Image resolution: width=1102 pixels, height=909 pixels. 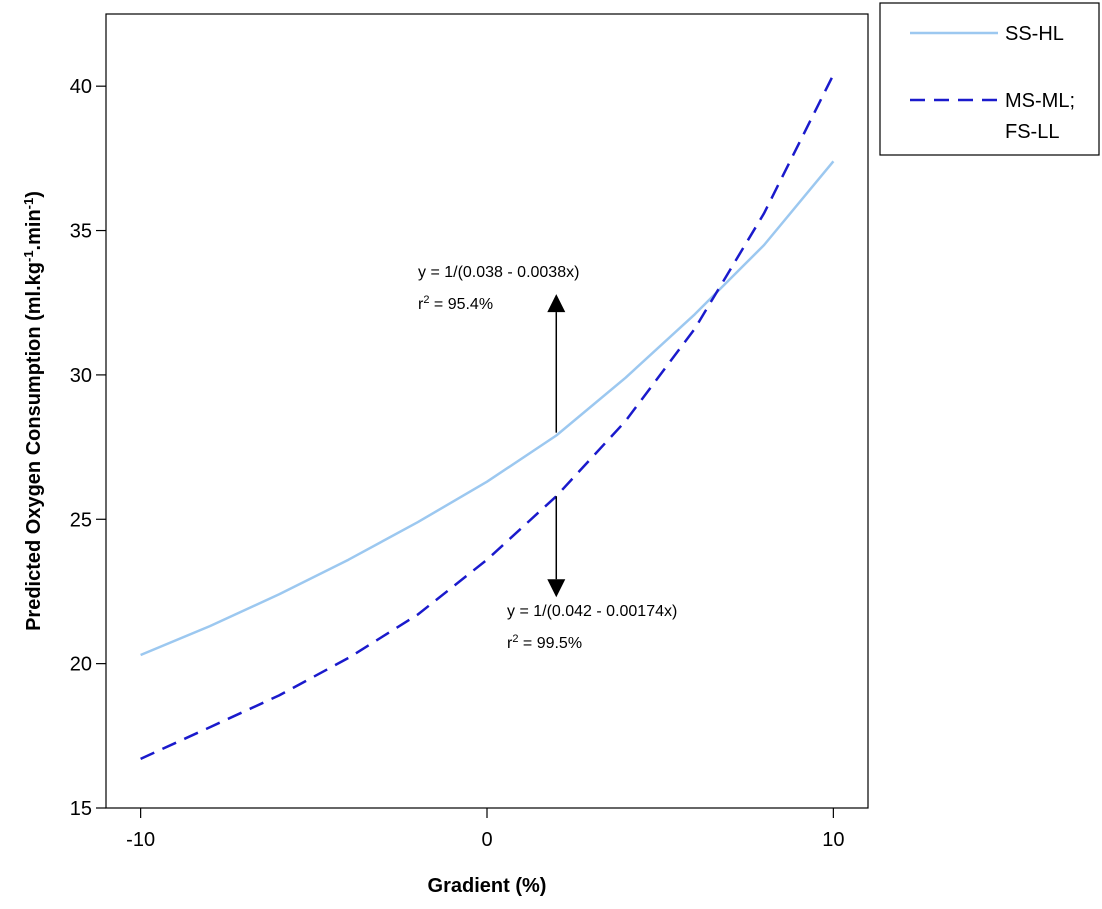 What do you see at coordinates (1040, 101) in the screenshot?
I see `legend-label-ms-ml-fs-ll-line-1: MS-ML;` at bounding box center [1040, 101].